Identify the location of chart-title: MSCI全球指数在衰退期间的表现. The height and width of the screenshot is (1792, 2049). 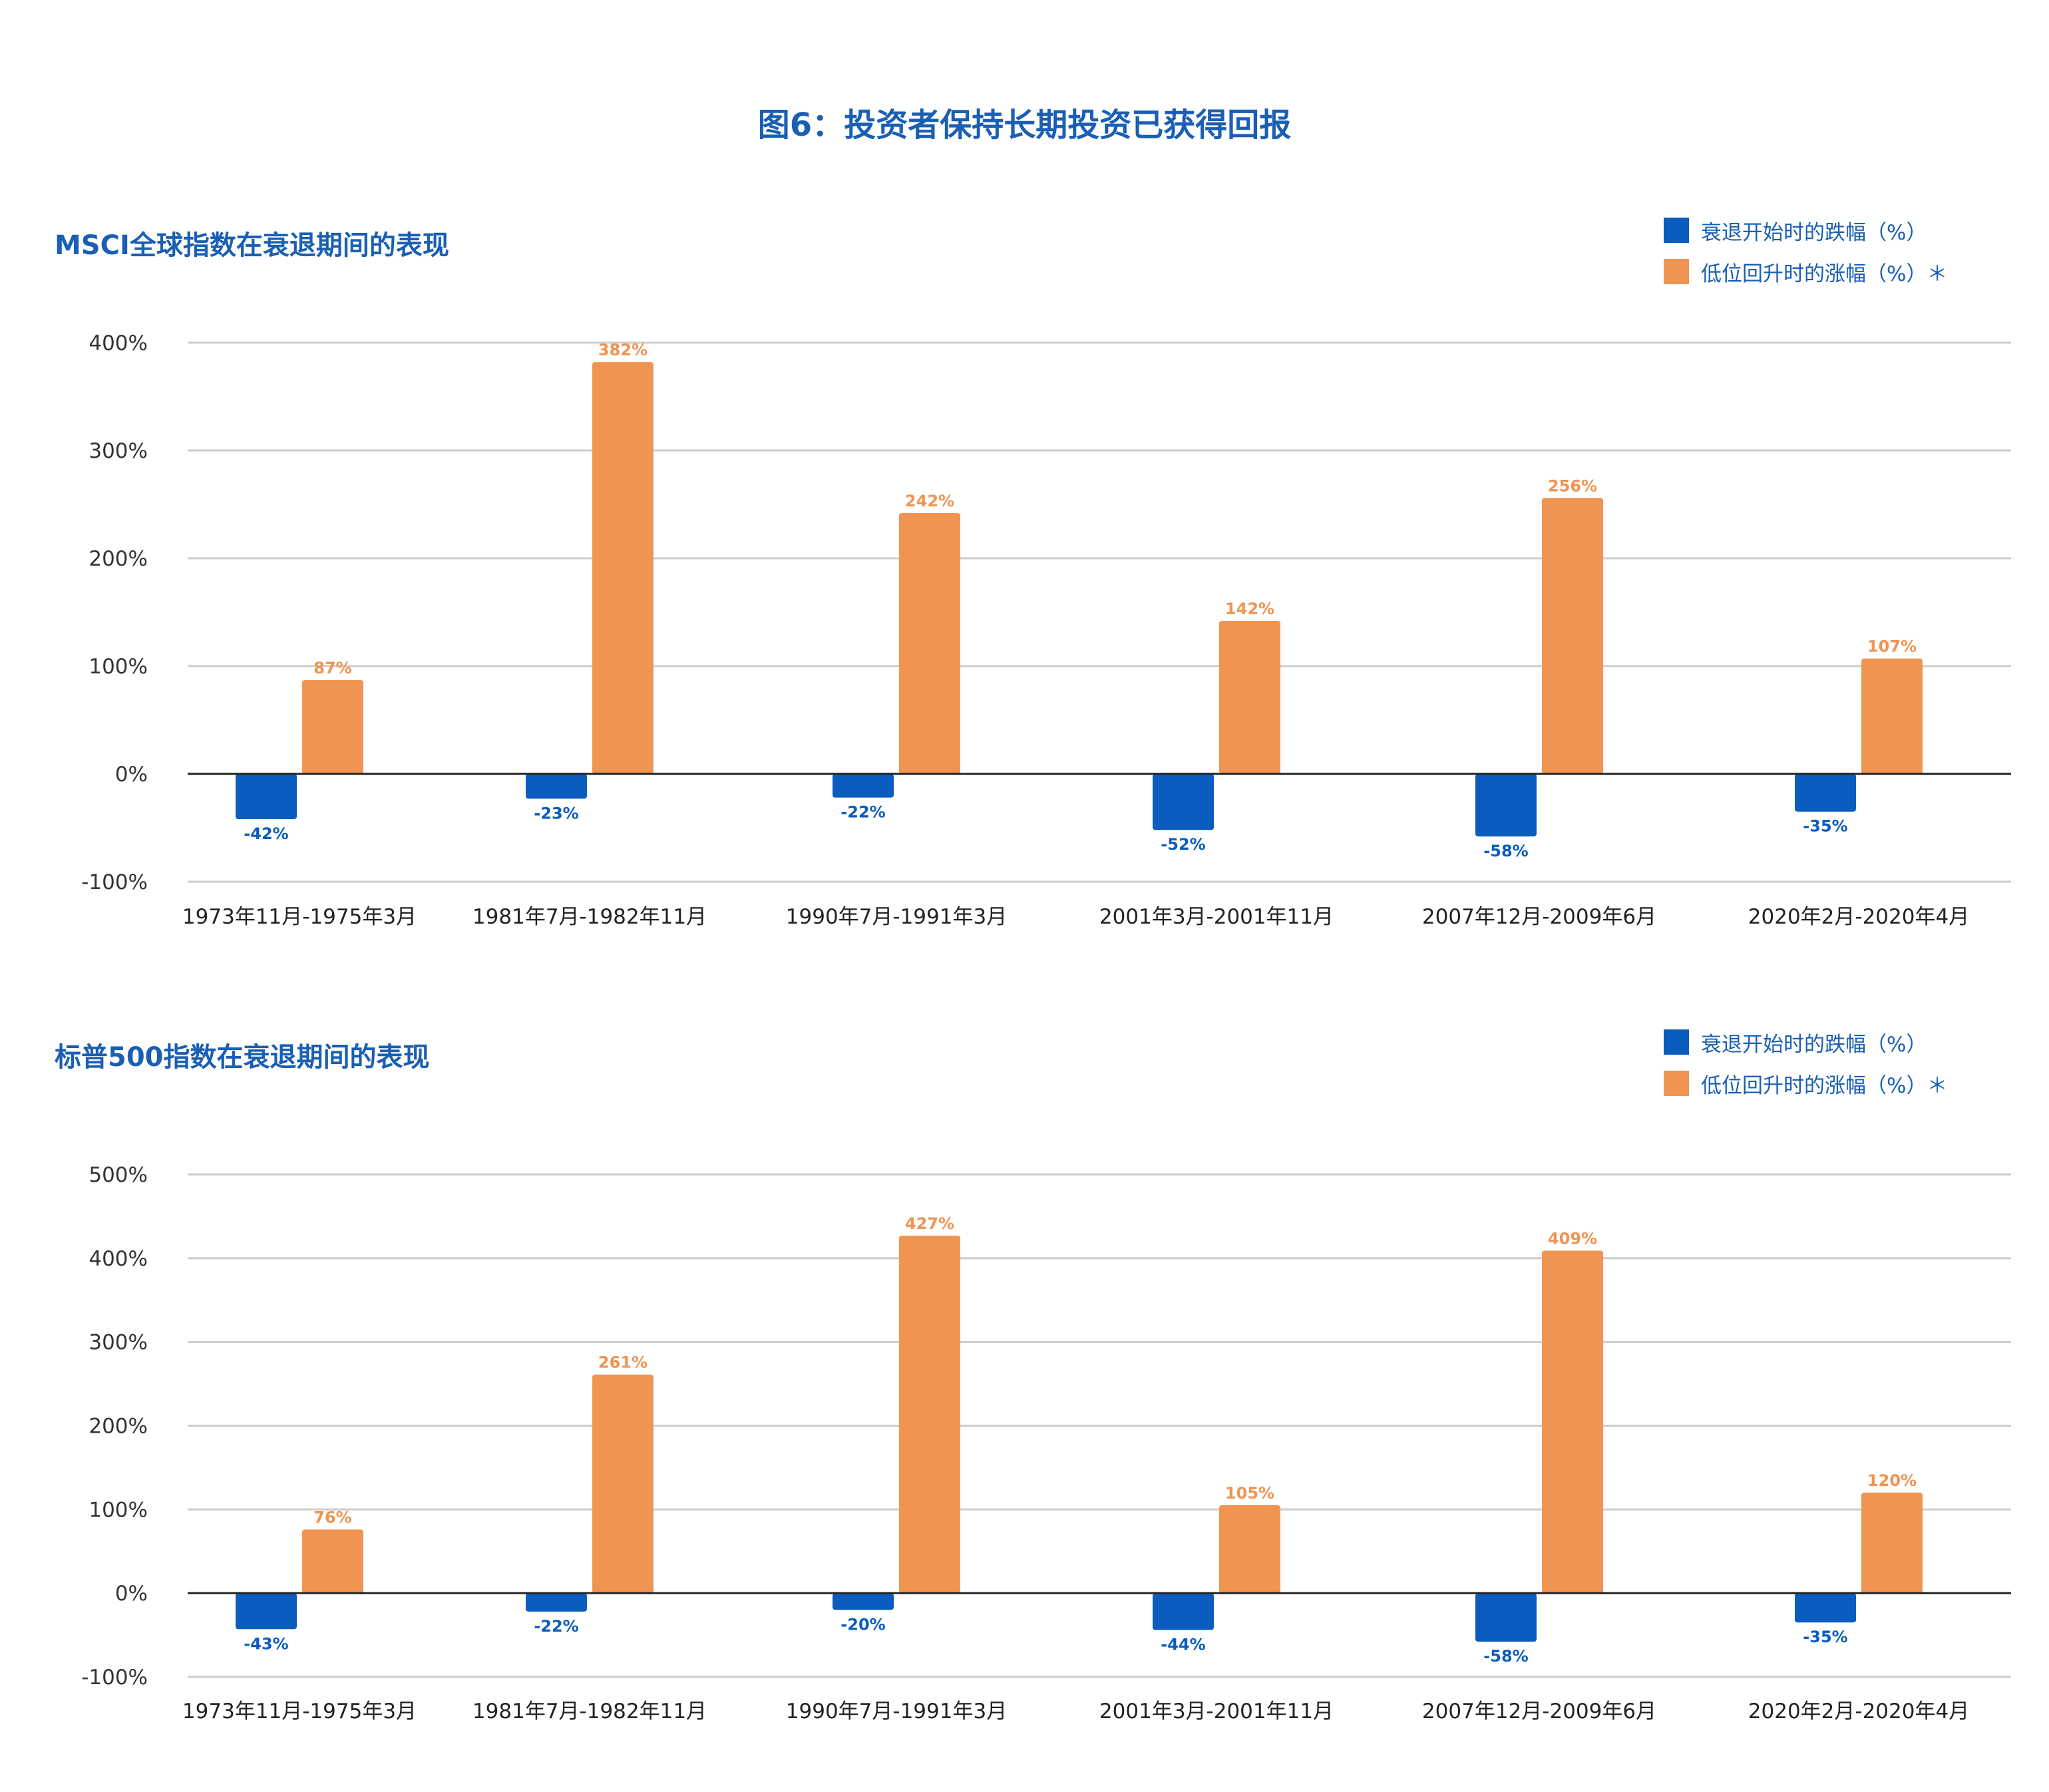
(252, 245).